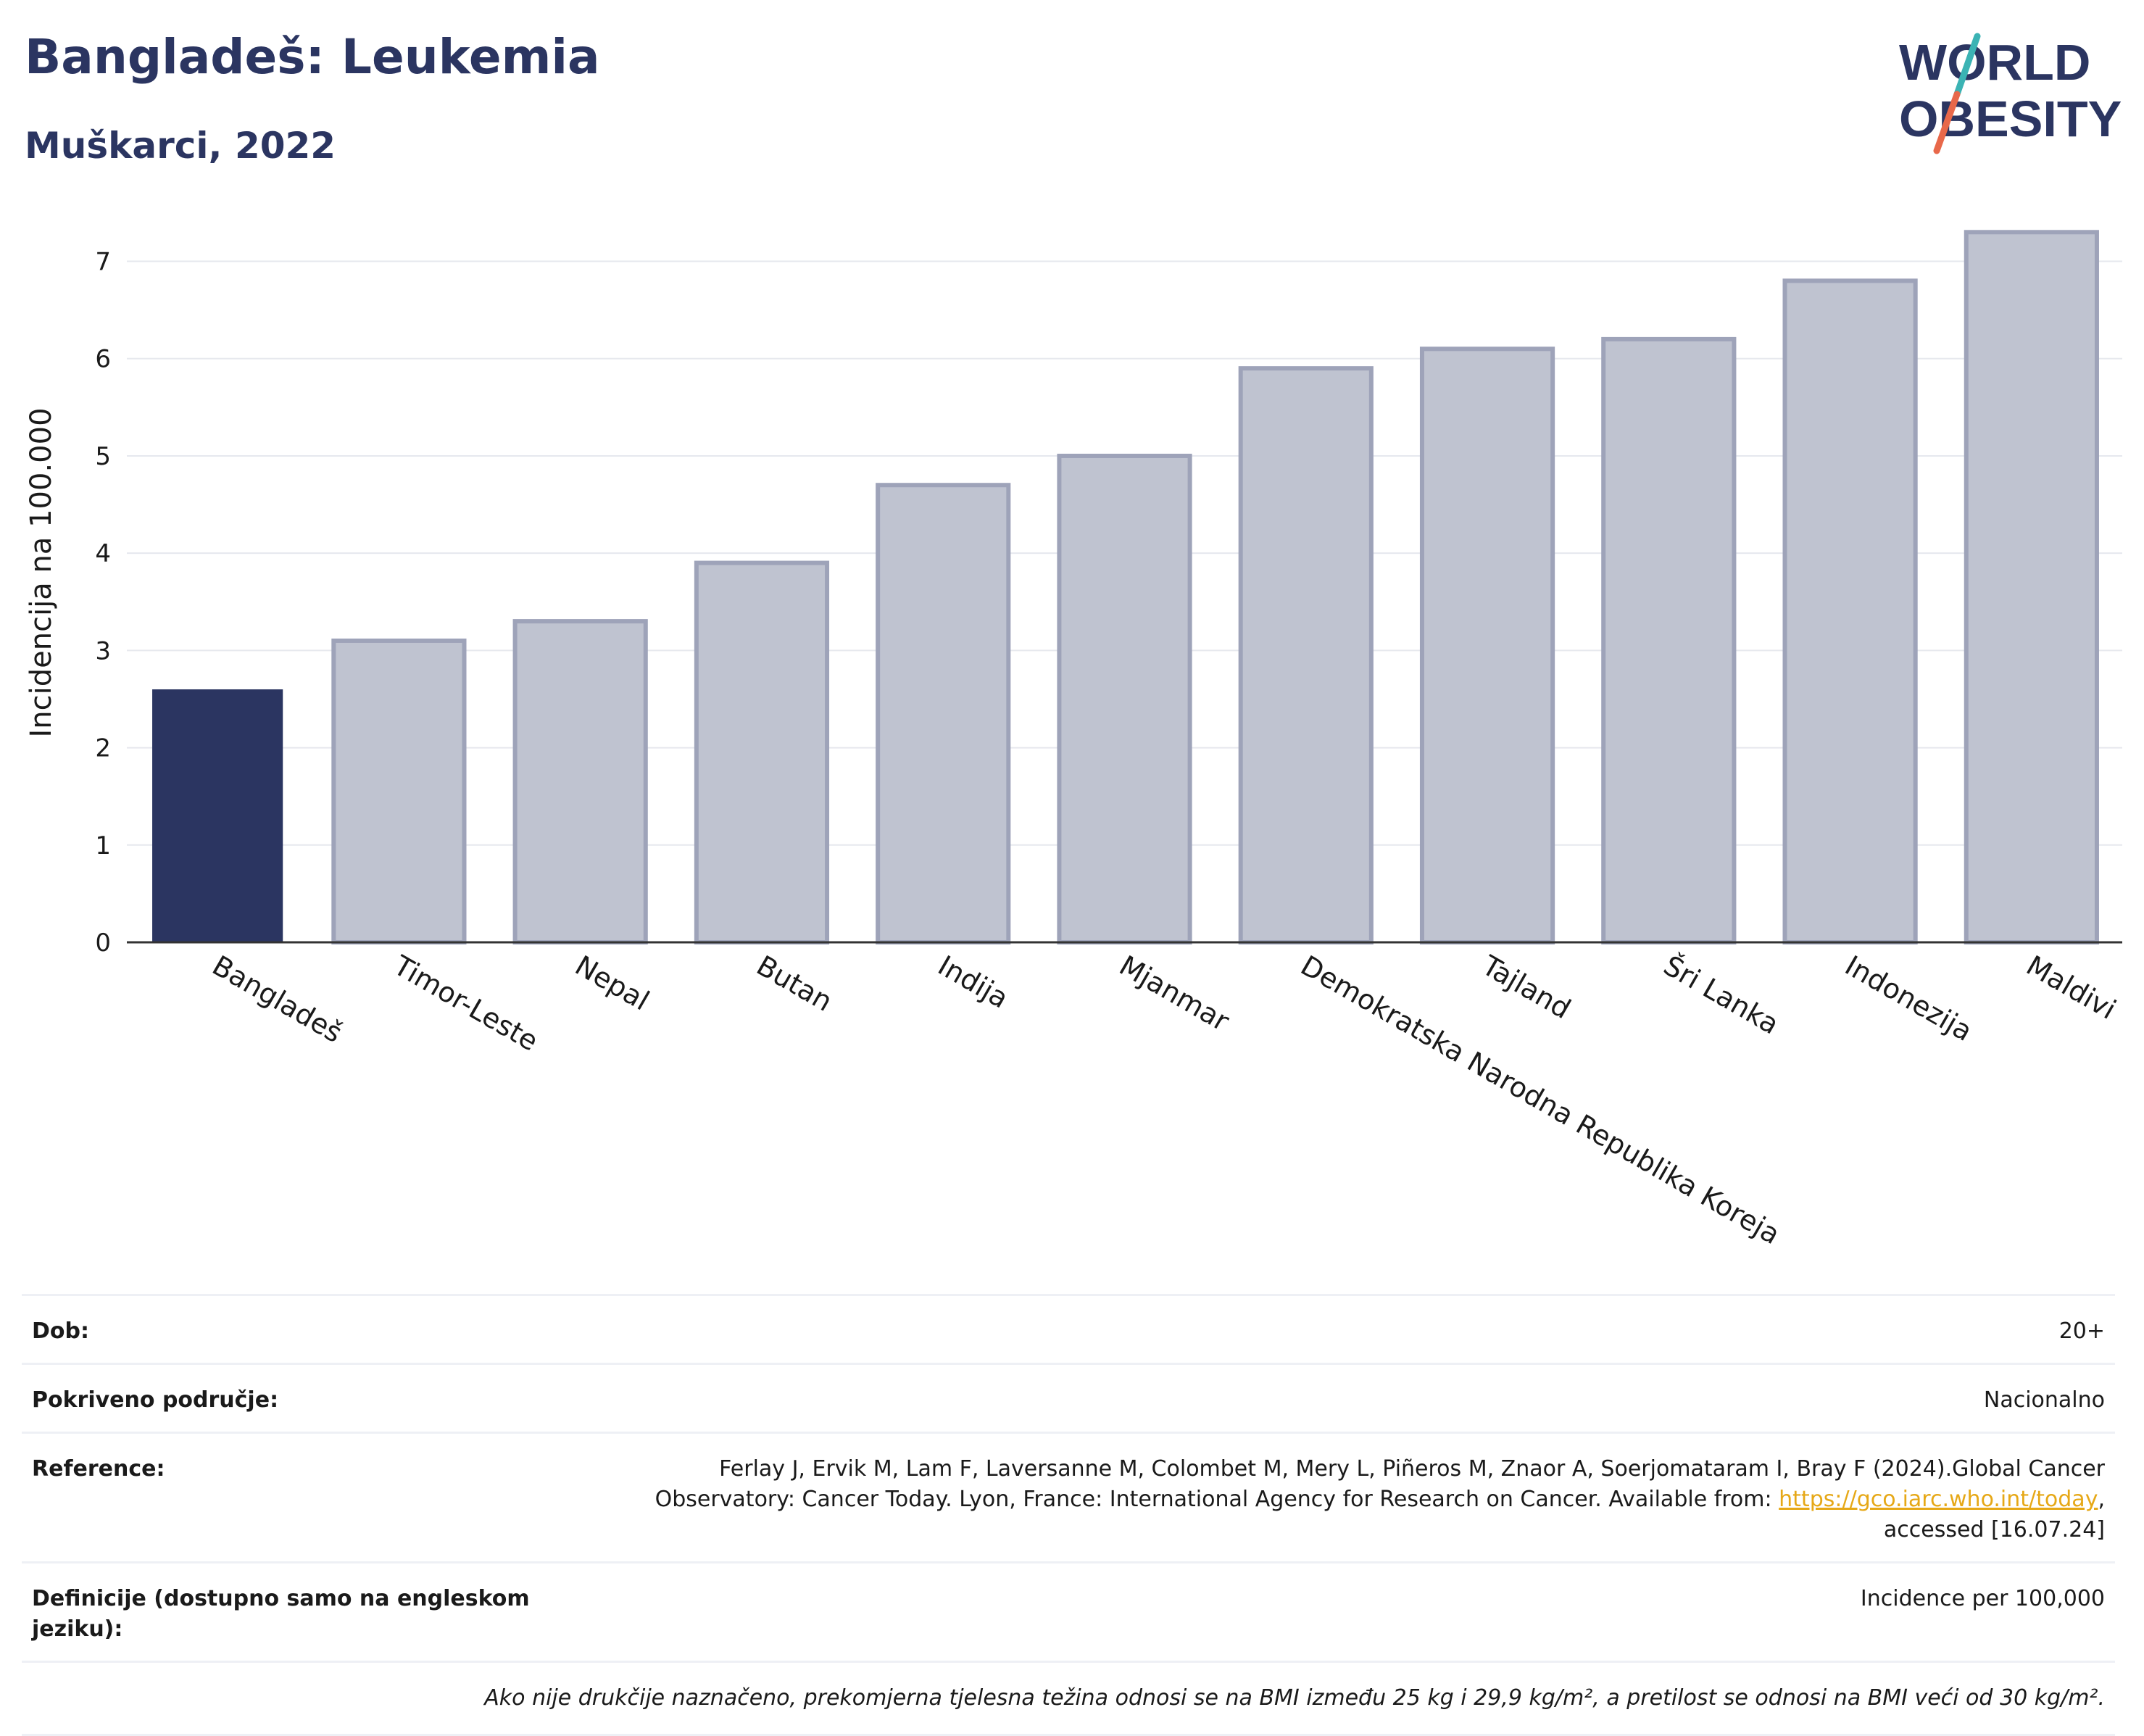  What do you see at coordinates (1909, 999) in the screenshot?
I see `x-tick-label: Indonezija` at bounding box center [1909, 999].